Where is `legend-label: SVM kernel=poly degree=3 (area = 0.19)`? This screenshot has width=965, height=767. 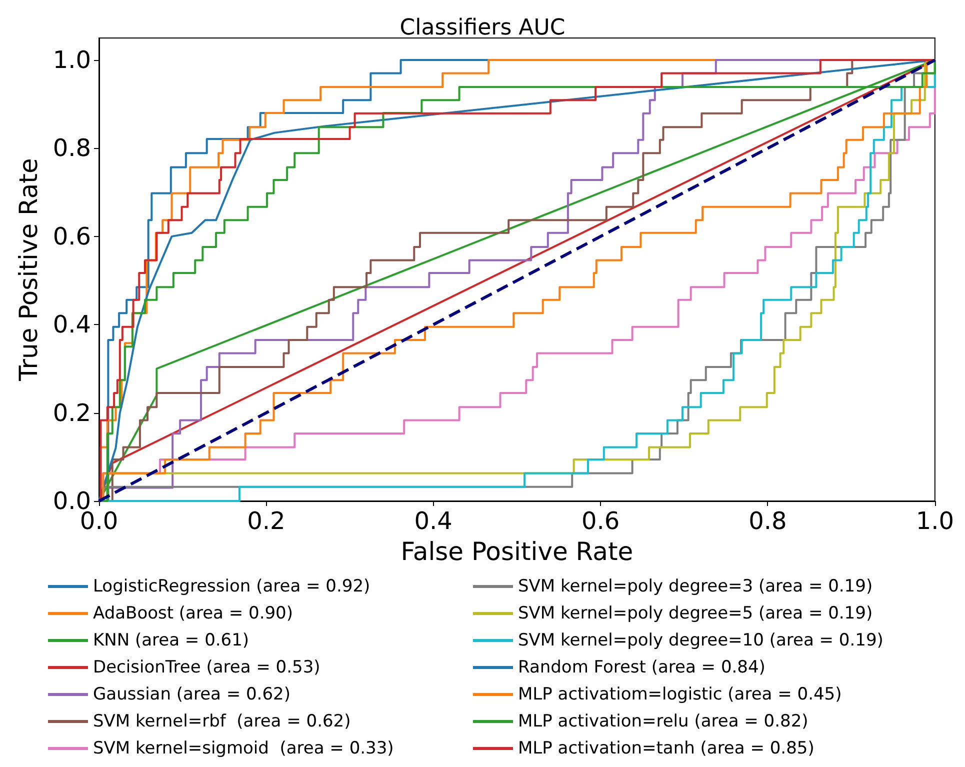
legend-label: SVM kernel=poly degree=3 (area = 0.19) is located at coordinates (695, 586).